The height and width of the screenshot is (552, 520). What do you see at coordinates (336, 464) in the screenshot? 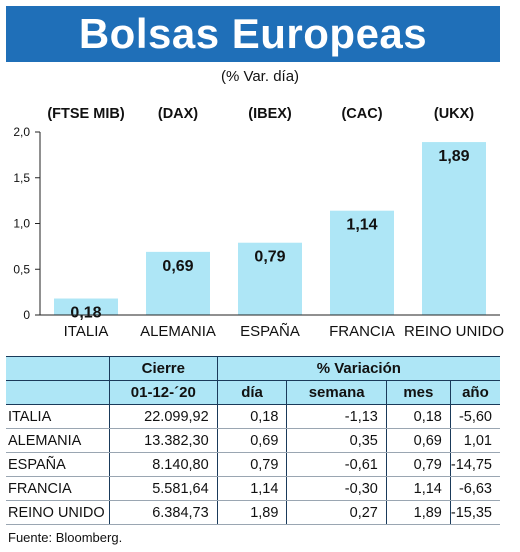
I see `row-semana: -0,61` at bounding box center [336, 464].